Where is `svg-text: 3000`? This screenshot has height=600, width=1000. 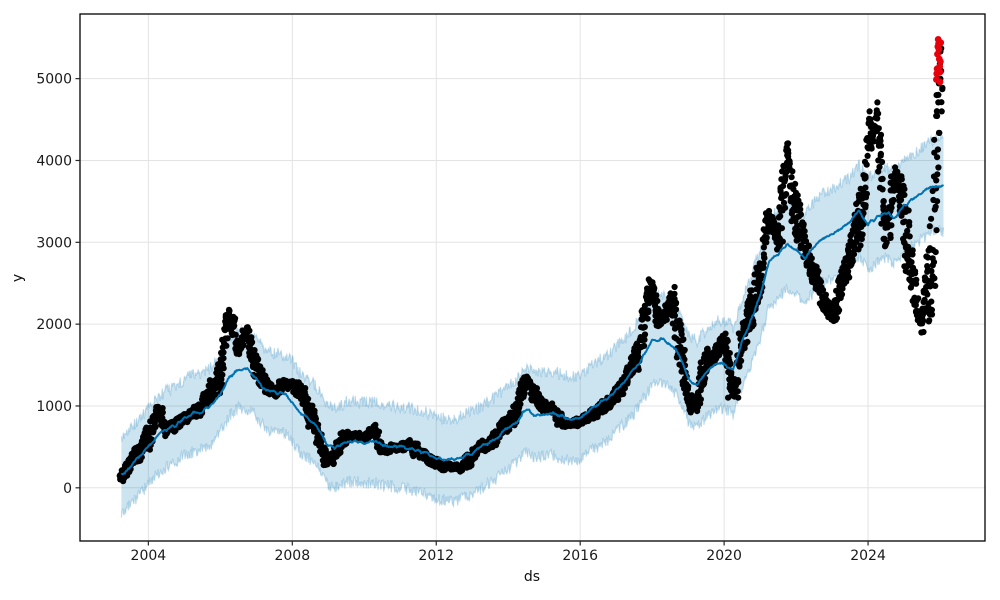 svg-text: 3000 is located at coordinates (54, 243).